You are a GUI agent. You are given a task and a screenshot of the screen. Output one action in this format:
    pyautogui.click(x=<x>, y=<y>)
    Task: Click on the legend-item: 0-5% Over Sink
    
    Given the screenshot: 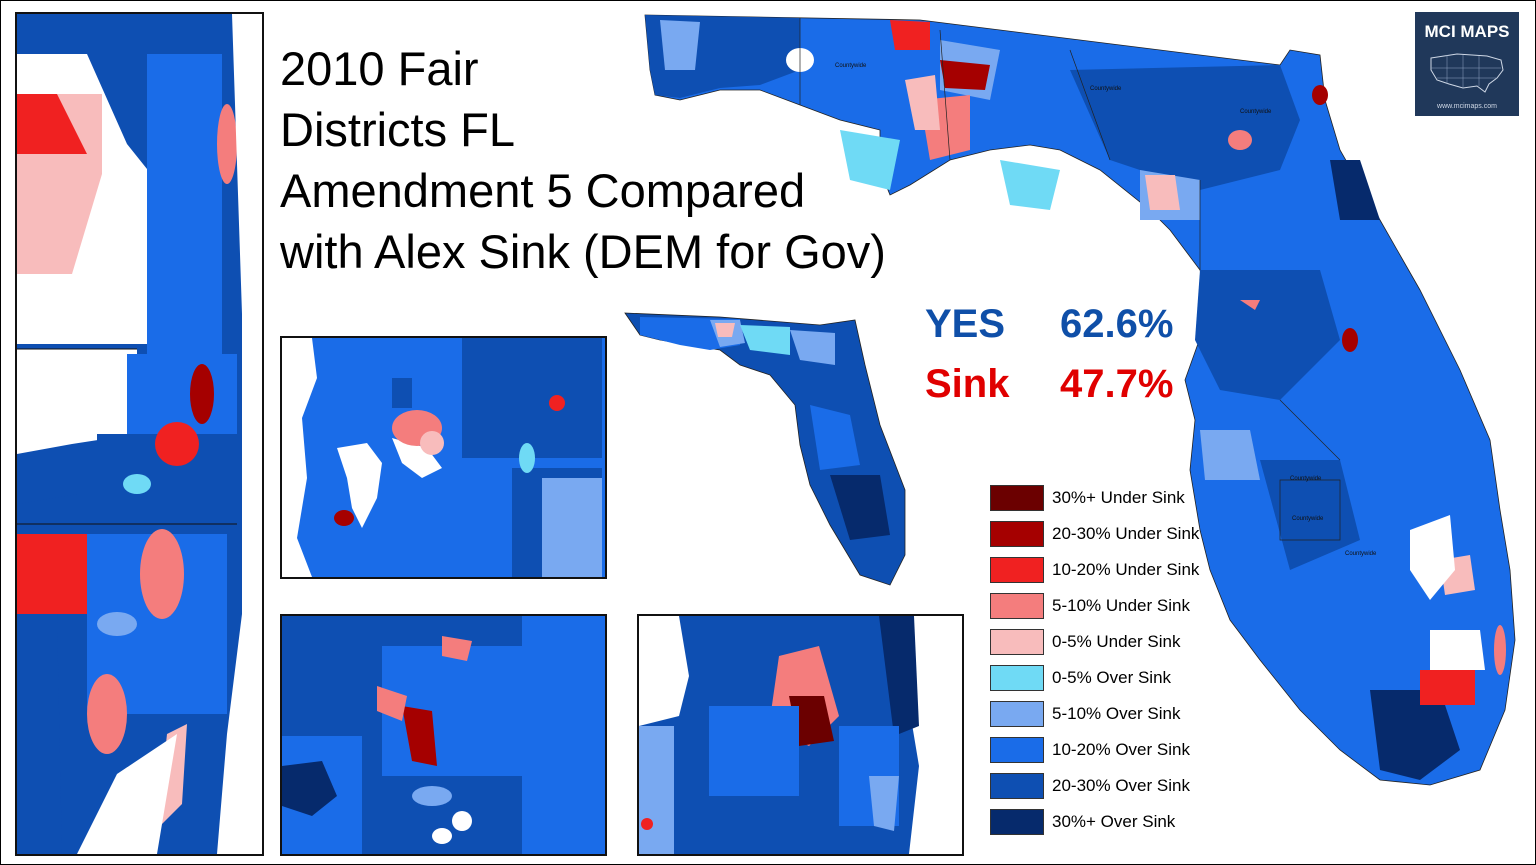 What is the action you would take?
    pyautogui.click(x=1080, y=678)
    